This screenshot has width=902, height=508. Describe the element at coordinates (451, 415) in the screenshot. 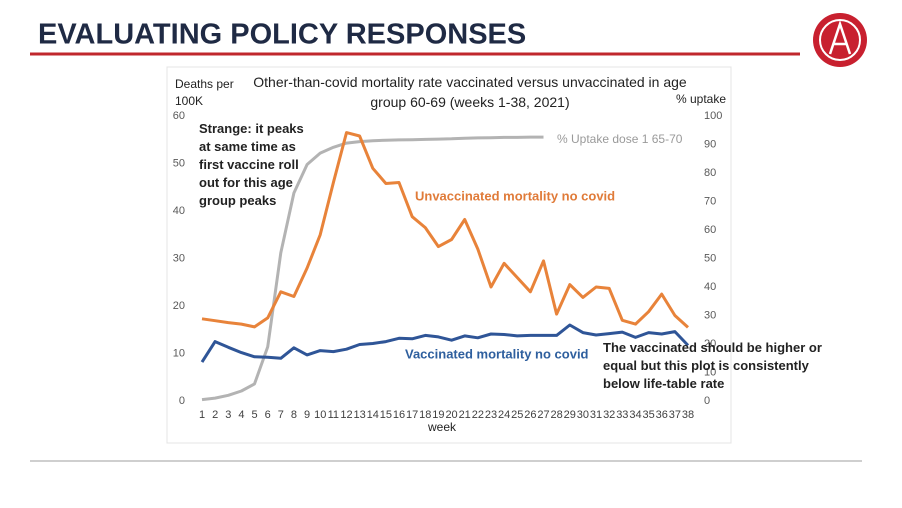

I see `x-tick-label: 20` at that location.